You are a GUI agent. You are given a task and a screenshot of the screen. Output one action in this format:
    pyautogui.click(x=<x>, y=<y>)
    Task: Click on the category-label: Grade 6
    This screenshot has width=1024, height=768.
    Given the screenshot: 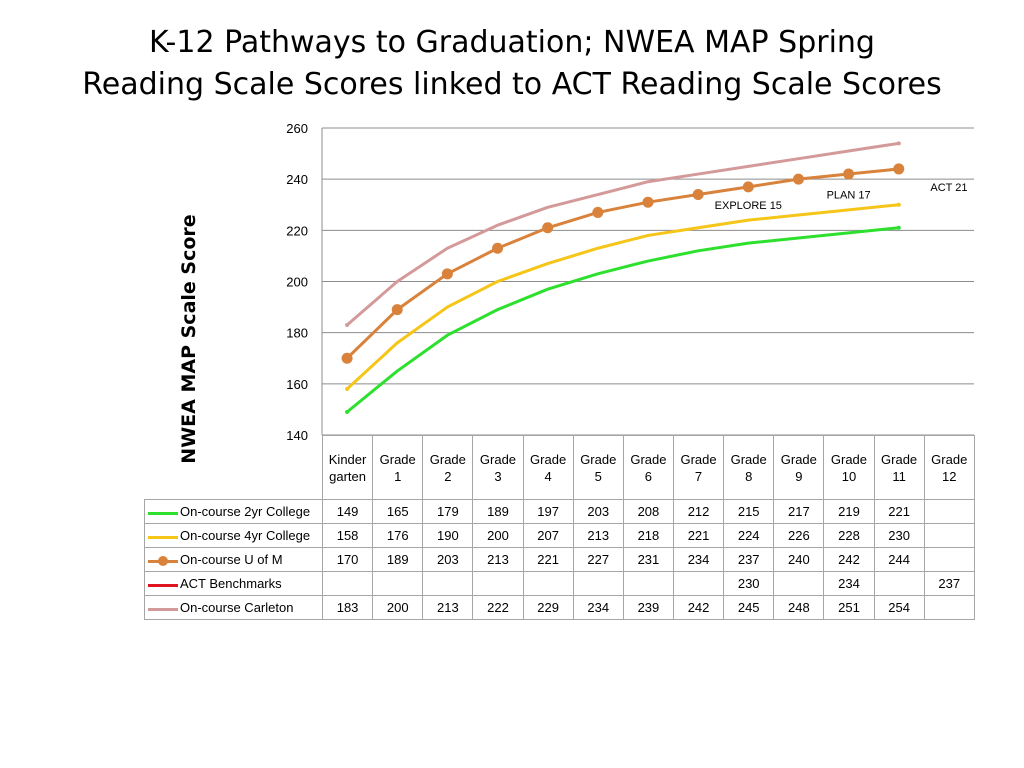 What is the action you would take?
    pyautogui.click(x=648, y=467)
    